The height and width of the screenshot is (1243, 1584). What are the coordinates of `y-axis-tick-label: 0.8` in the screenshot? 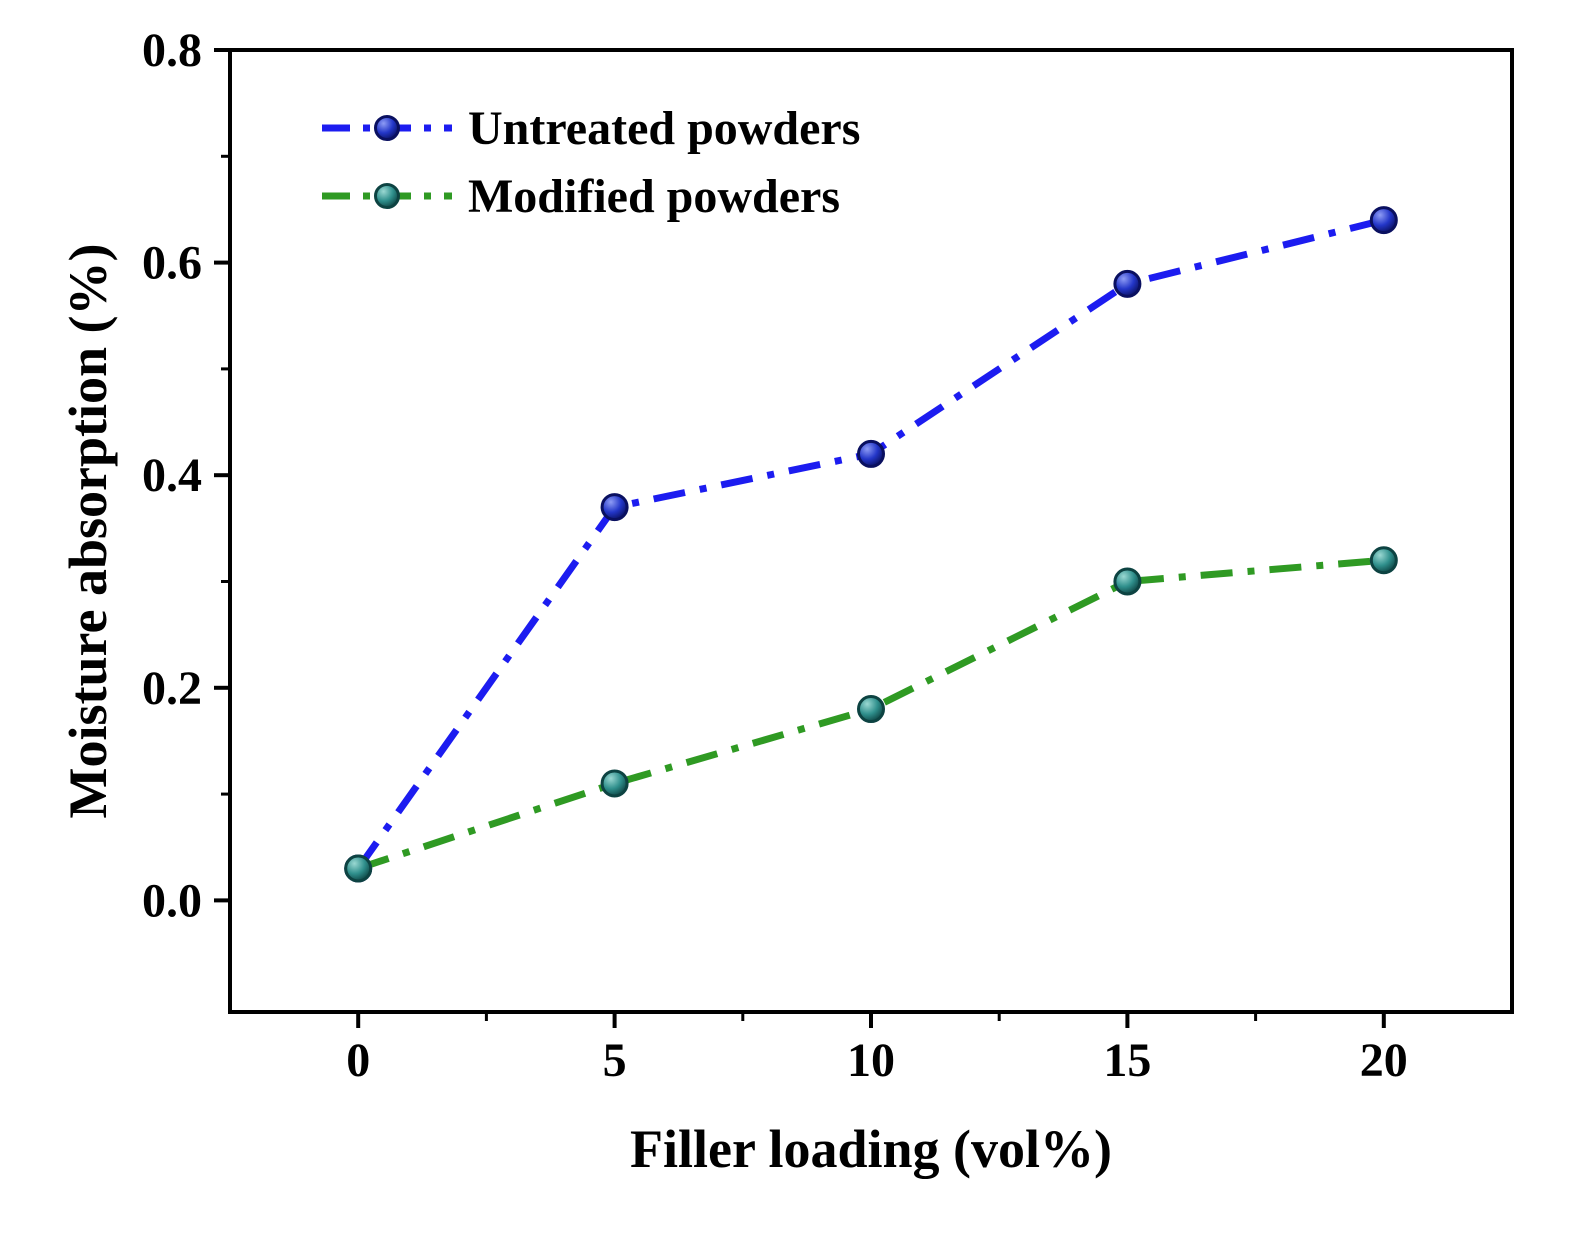 It's located at (172, 50).